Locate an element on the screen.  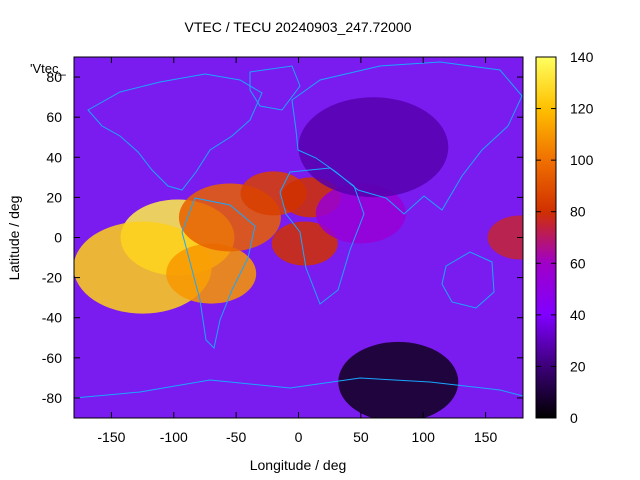
x-tick-label: 0 is located at coordinates (299, 437).